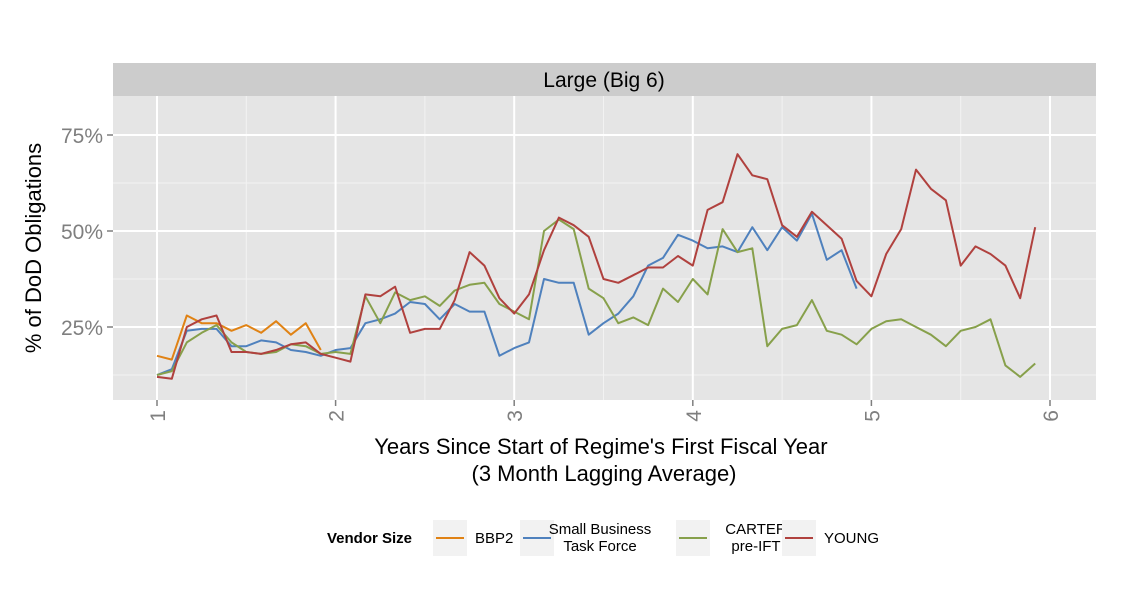  Describe the element at coordinates (851, 538) in the screenshot. I see `legend-label-3: YOUNG` at that location.